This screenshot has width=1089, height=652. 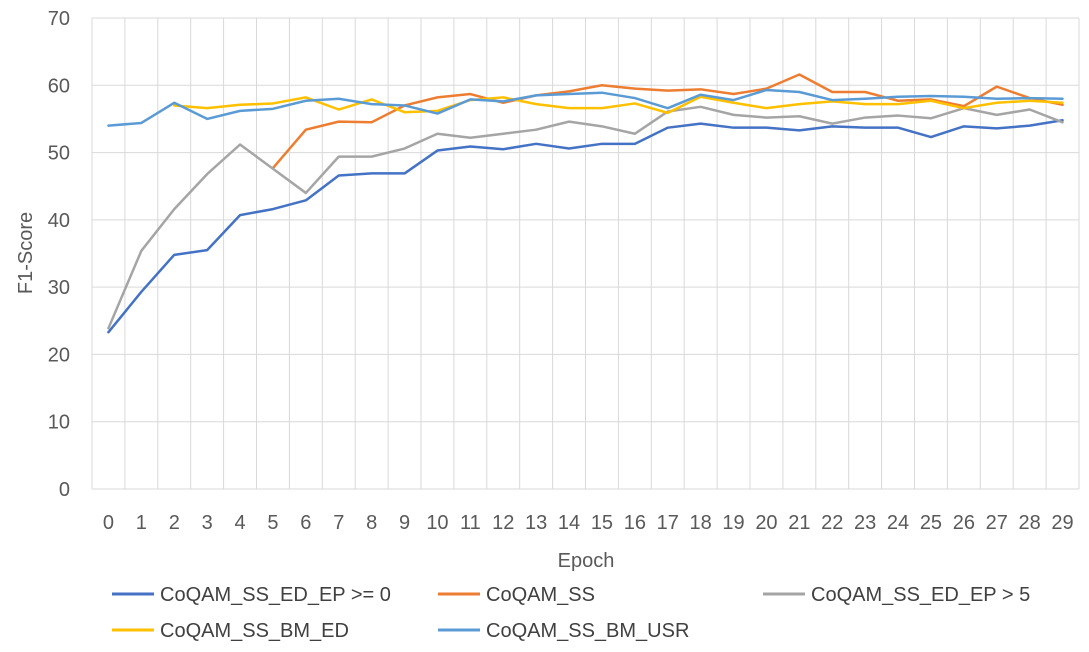 What do you see at coordinates (766, 523) in the screenshot?
I see `x-tick-label: 20` at bounding box center [766, 523].